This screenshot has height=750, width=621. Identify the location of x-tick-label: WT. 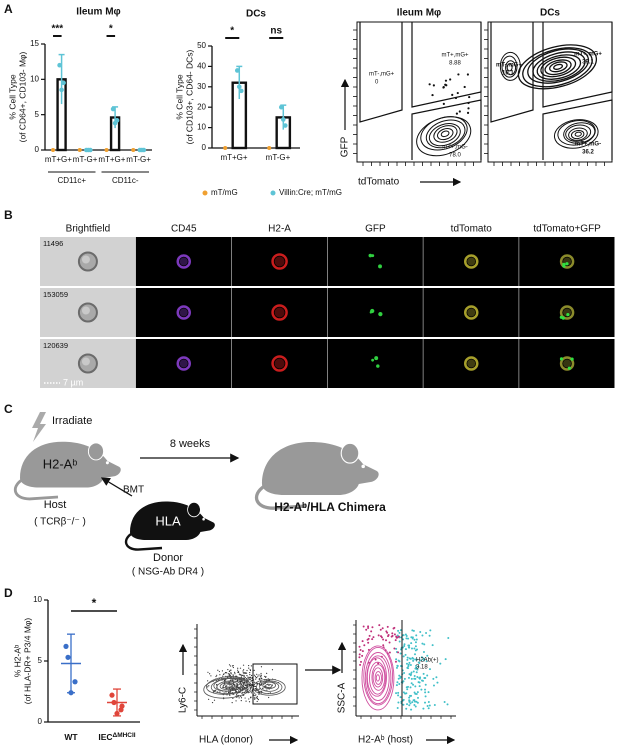
(71, 737).